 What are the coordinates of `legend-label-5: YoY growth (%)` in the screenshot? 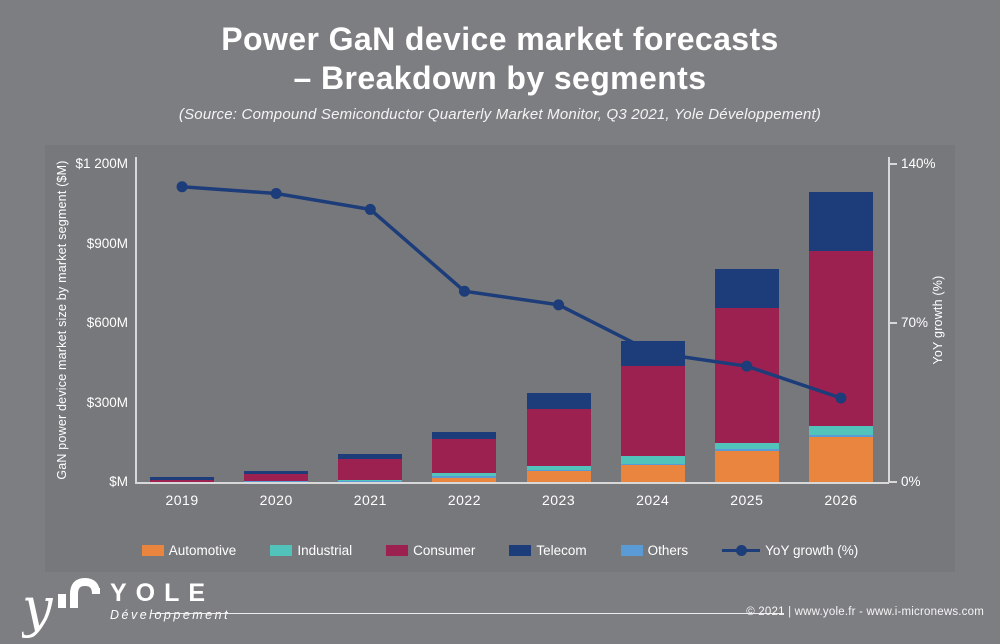 It's located at (812, 550).